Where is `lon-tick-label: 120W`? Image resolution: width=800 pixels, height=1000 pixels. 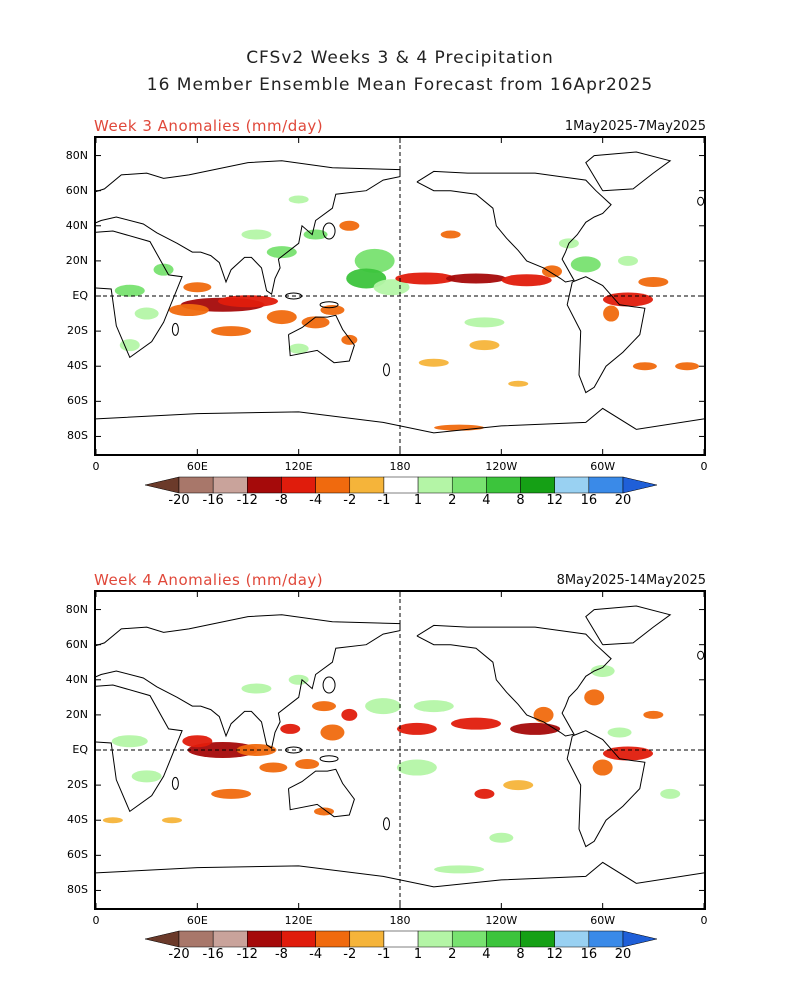 lon-tick-label: 120W is located at coordinates (501, 920).